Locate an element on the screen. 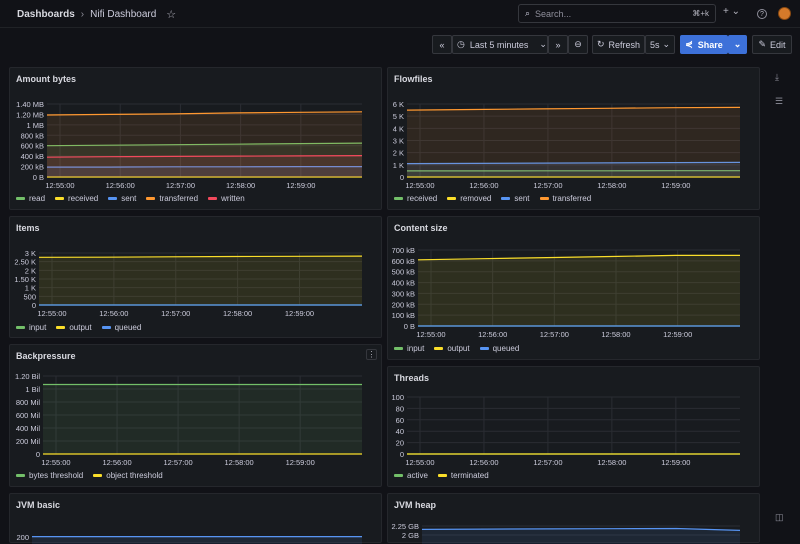 The image size is (800, 544). edit-button: ✎ Edit is located at coordinates (772, 44).